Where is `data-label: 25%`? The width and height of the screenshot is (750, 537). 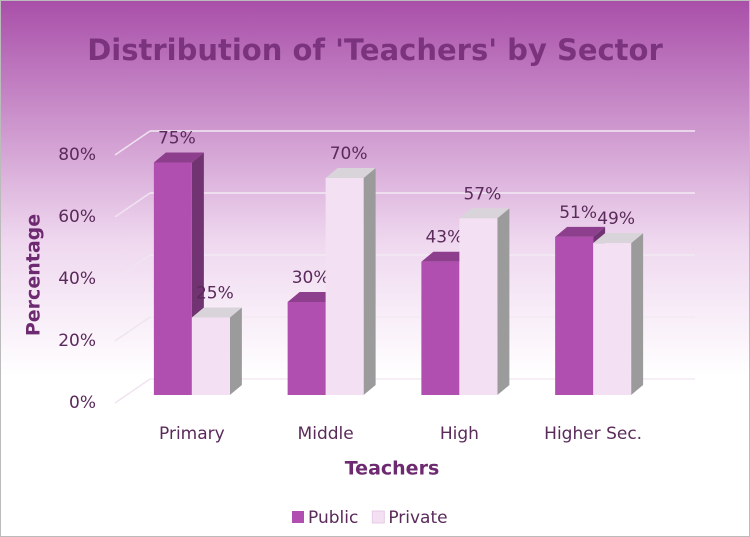 data-label: 25% is located at coordinates (215, 294).